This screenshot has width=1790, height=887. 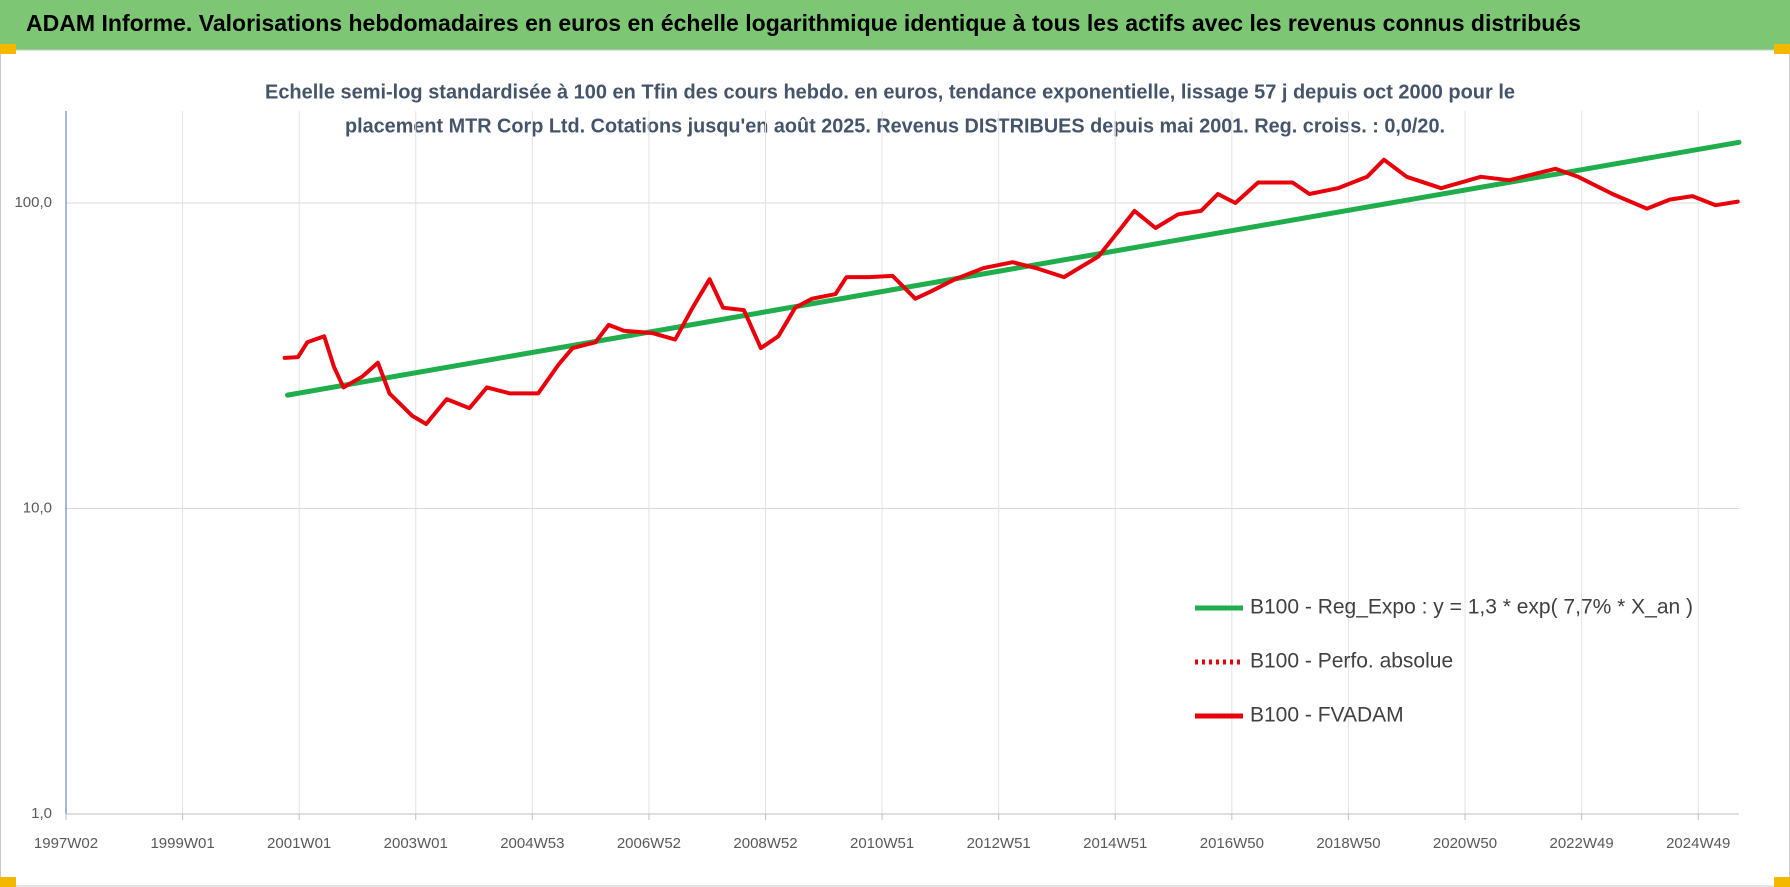 I want to click on x-tick-label: 2012W51, so click(x=999, y=843).